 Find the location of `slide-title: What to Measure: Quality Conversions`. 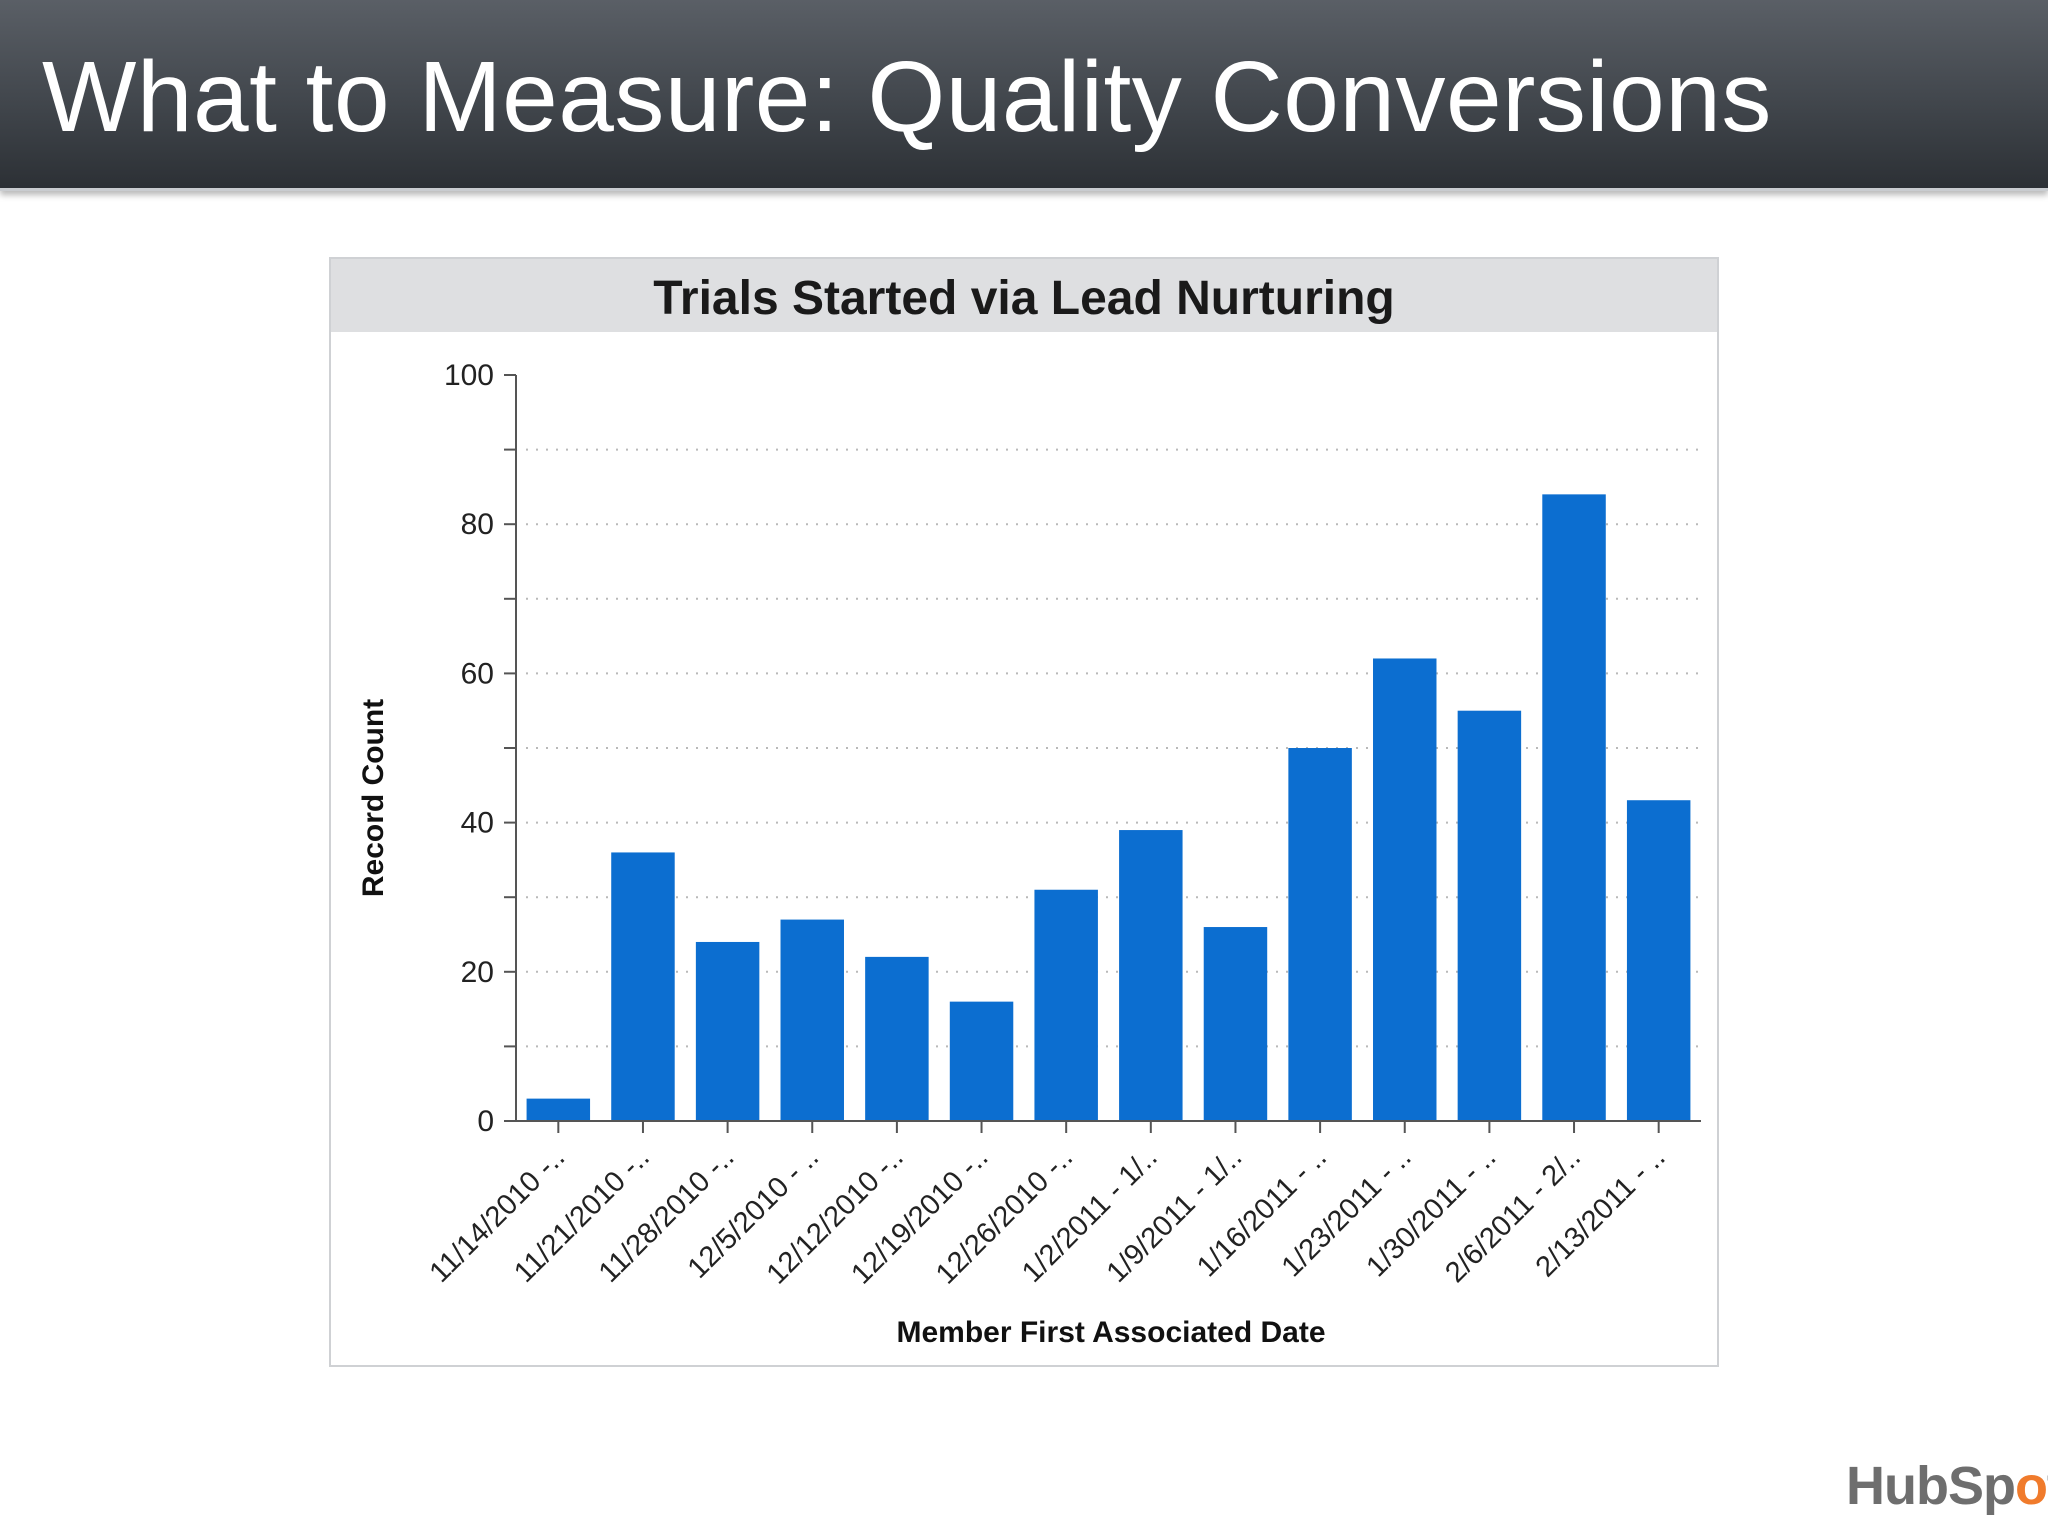

slide-title: What to Measure: Quality Conversions is located at coordinates (907, 97).